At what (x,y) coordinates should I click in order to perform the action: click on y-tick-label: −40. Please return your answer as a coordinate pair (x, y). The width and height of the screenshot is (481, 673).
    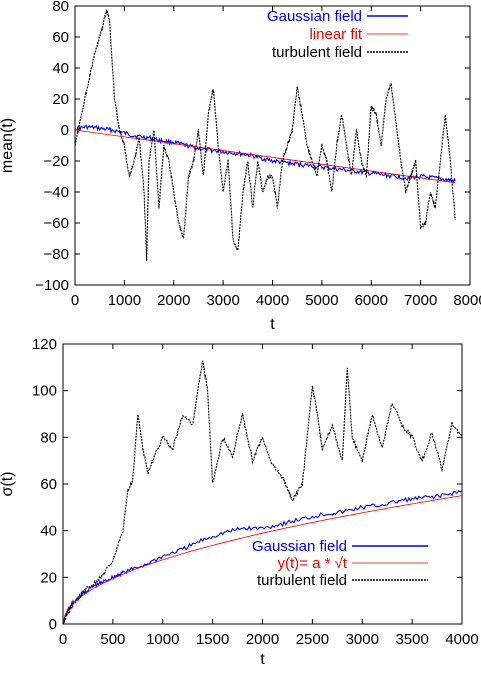
    Looking at the image, I should click on (56, 192).